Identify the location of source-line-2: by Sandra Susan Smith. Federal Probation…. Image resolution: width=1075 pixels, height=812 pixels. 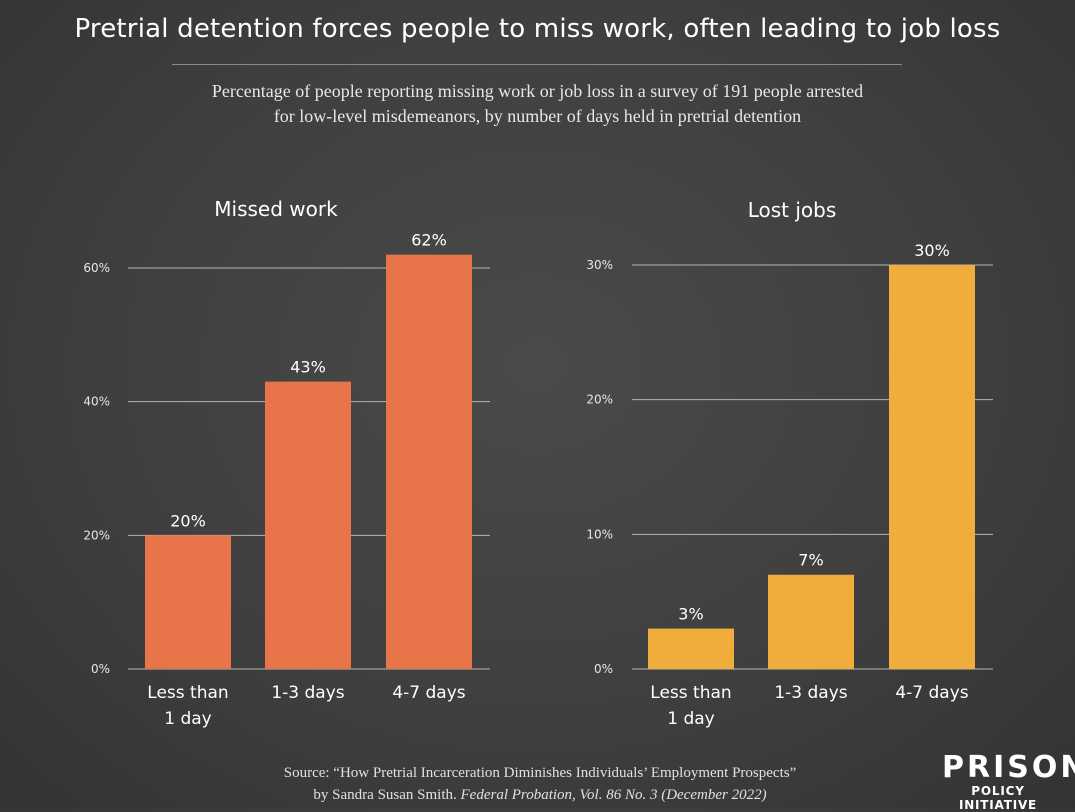
(540, 795).